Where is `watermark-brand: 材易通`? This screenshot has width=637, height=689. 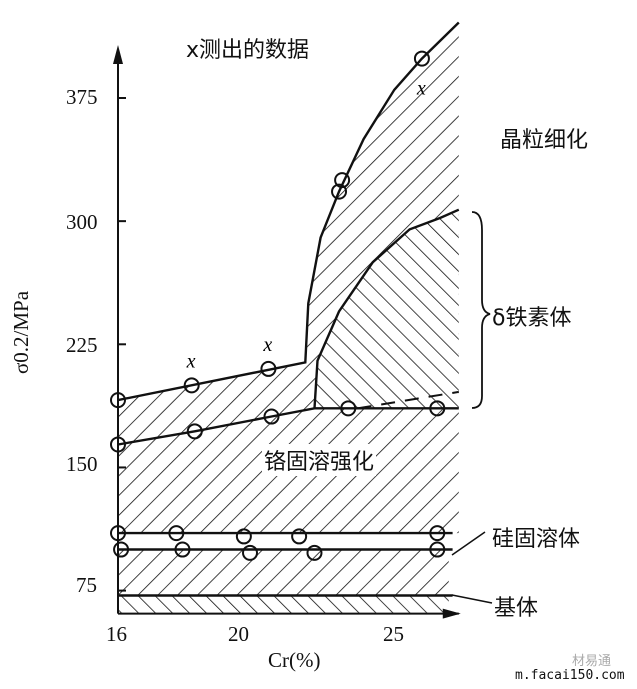
watermark-brand: 材易通 is located at coordinates (592, 661).